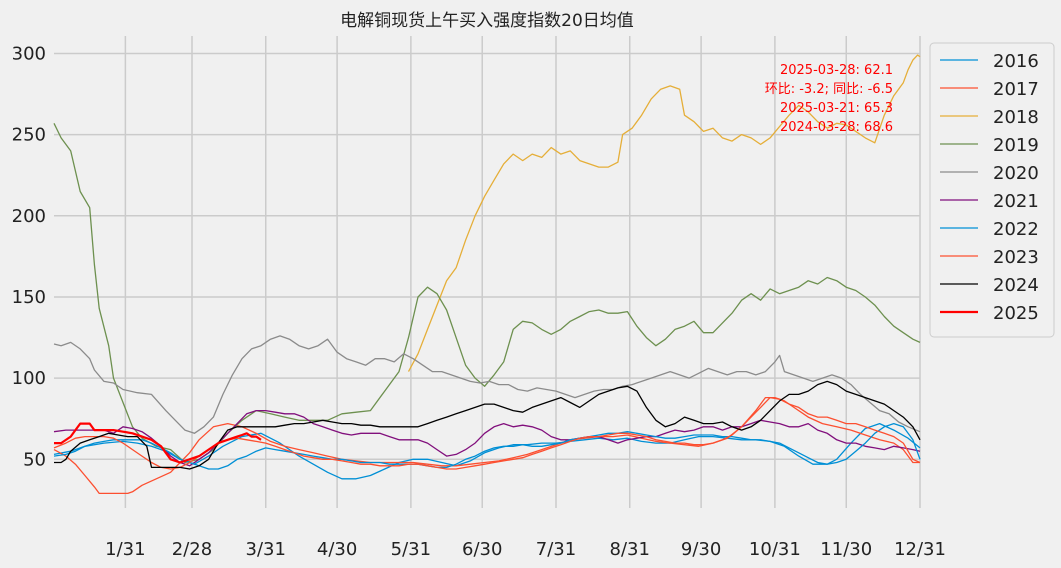 The height and width of the screenshot is (568, 1061). Describe the element at coordinates (1016, 145) in the screenshot. I see `legend-label: 2019` at that location.